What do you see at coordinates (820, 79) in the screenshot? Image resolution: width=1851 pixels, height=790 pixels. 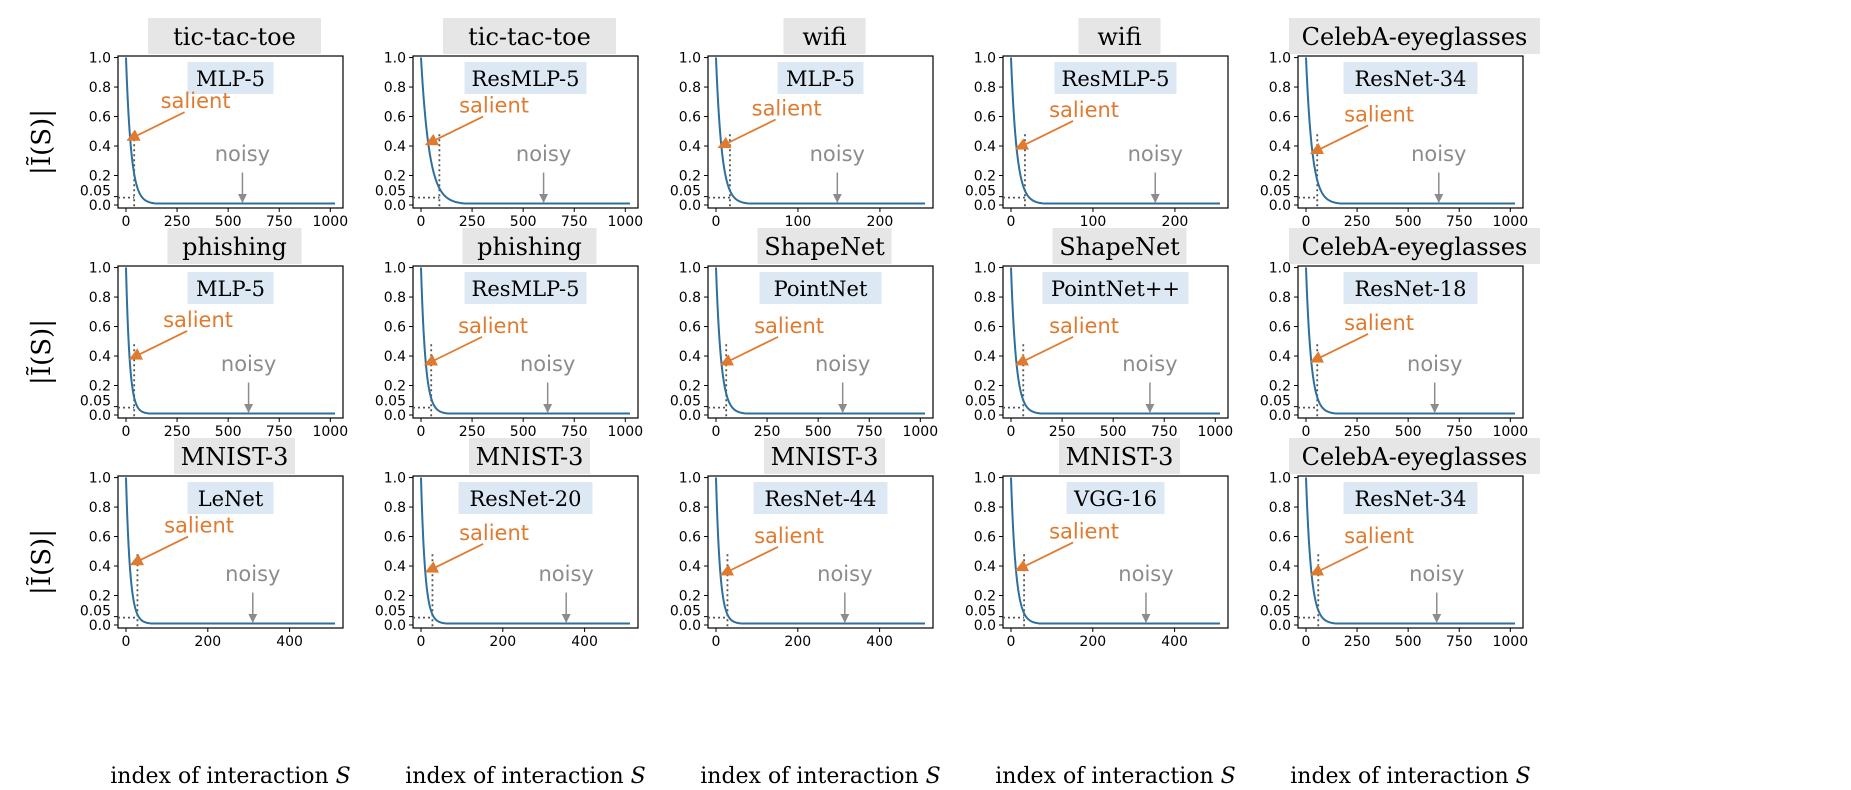 I see `model-label: MLP-5` at bounding box center [820, 79].